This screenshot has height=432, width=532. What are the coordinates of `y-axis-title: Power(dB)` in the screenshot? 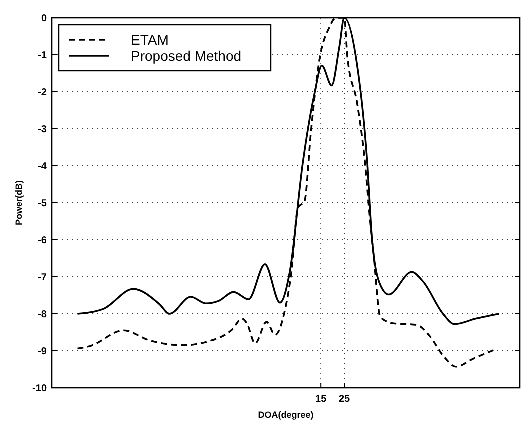 It's located at (19, 203).